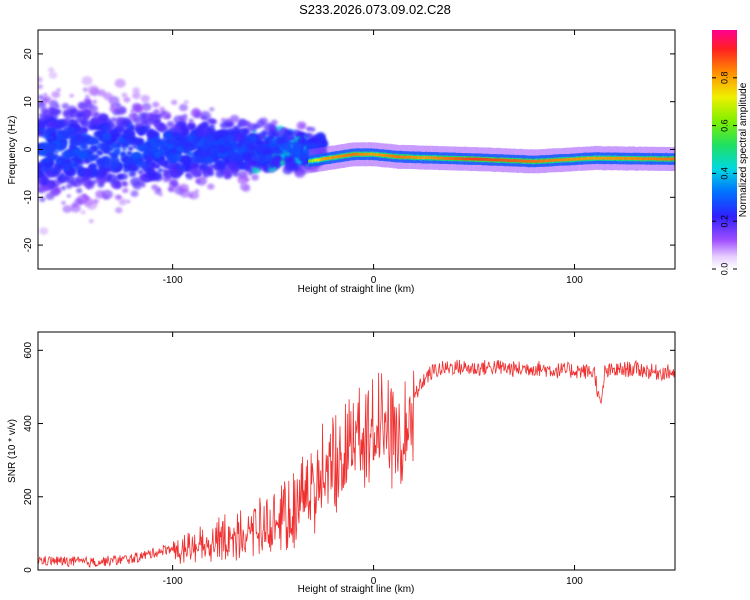  What do you see at coordinates (436, 158) in the screenshot?
I see `spectrogram-ridge-1923` at bounding box center [436, 158].